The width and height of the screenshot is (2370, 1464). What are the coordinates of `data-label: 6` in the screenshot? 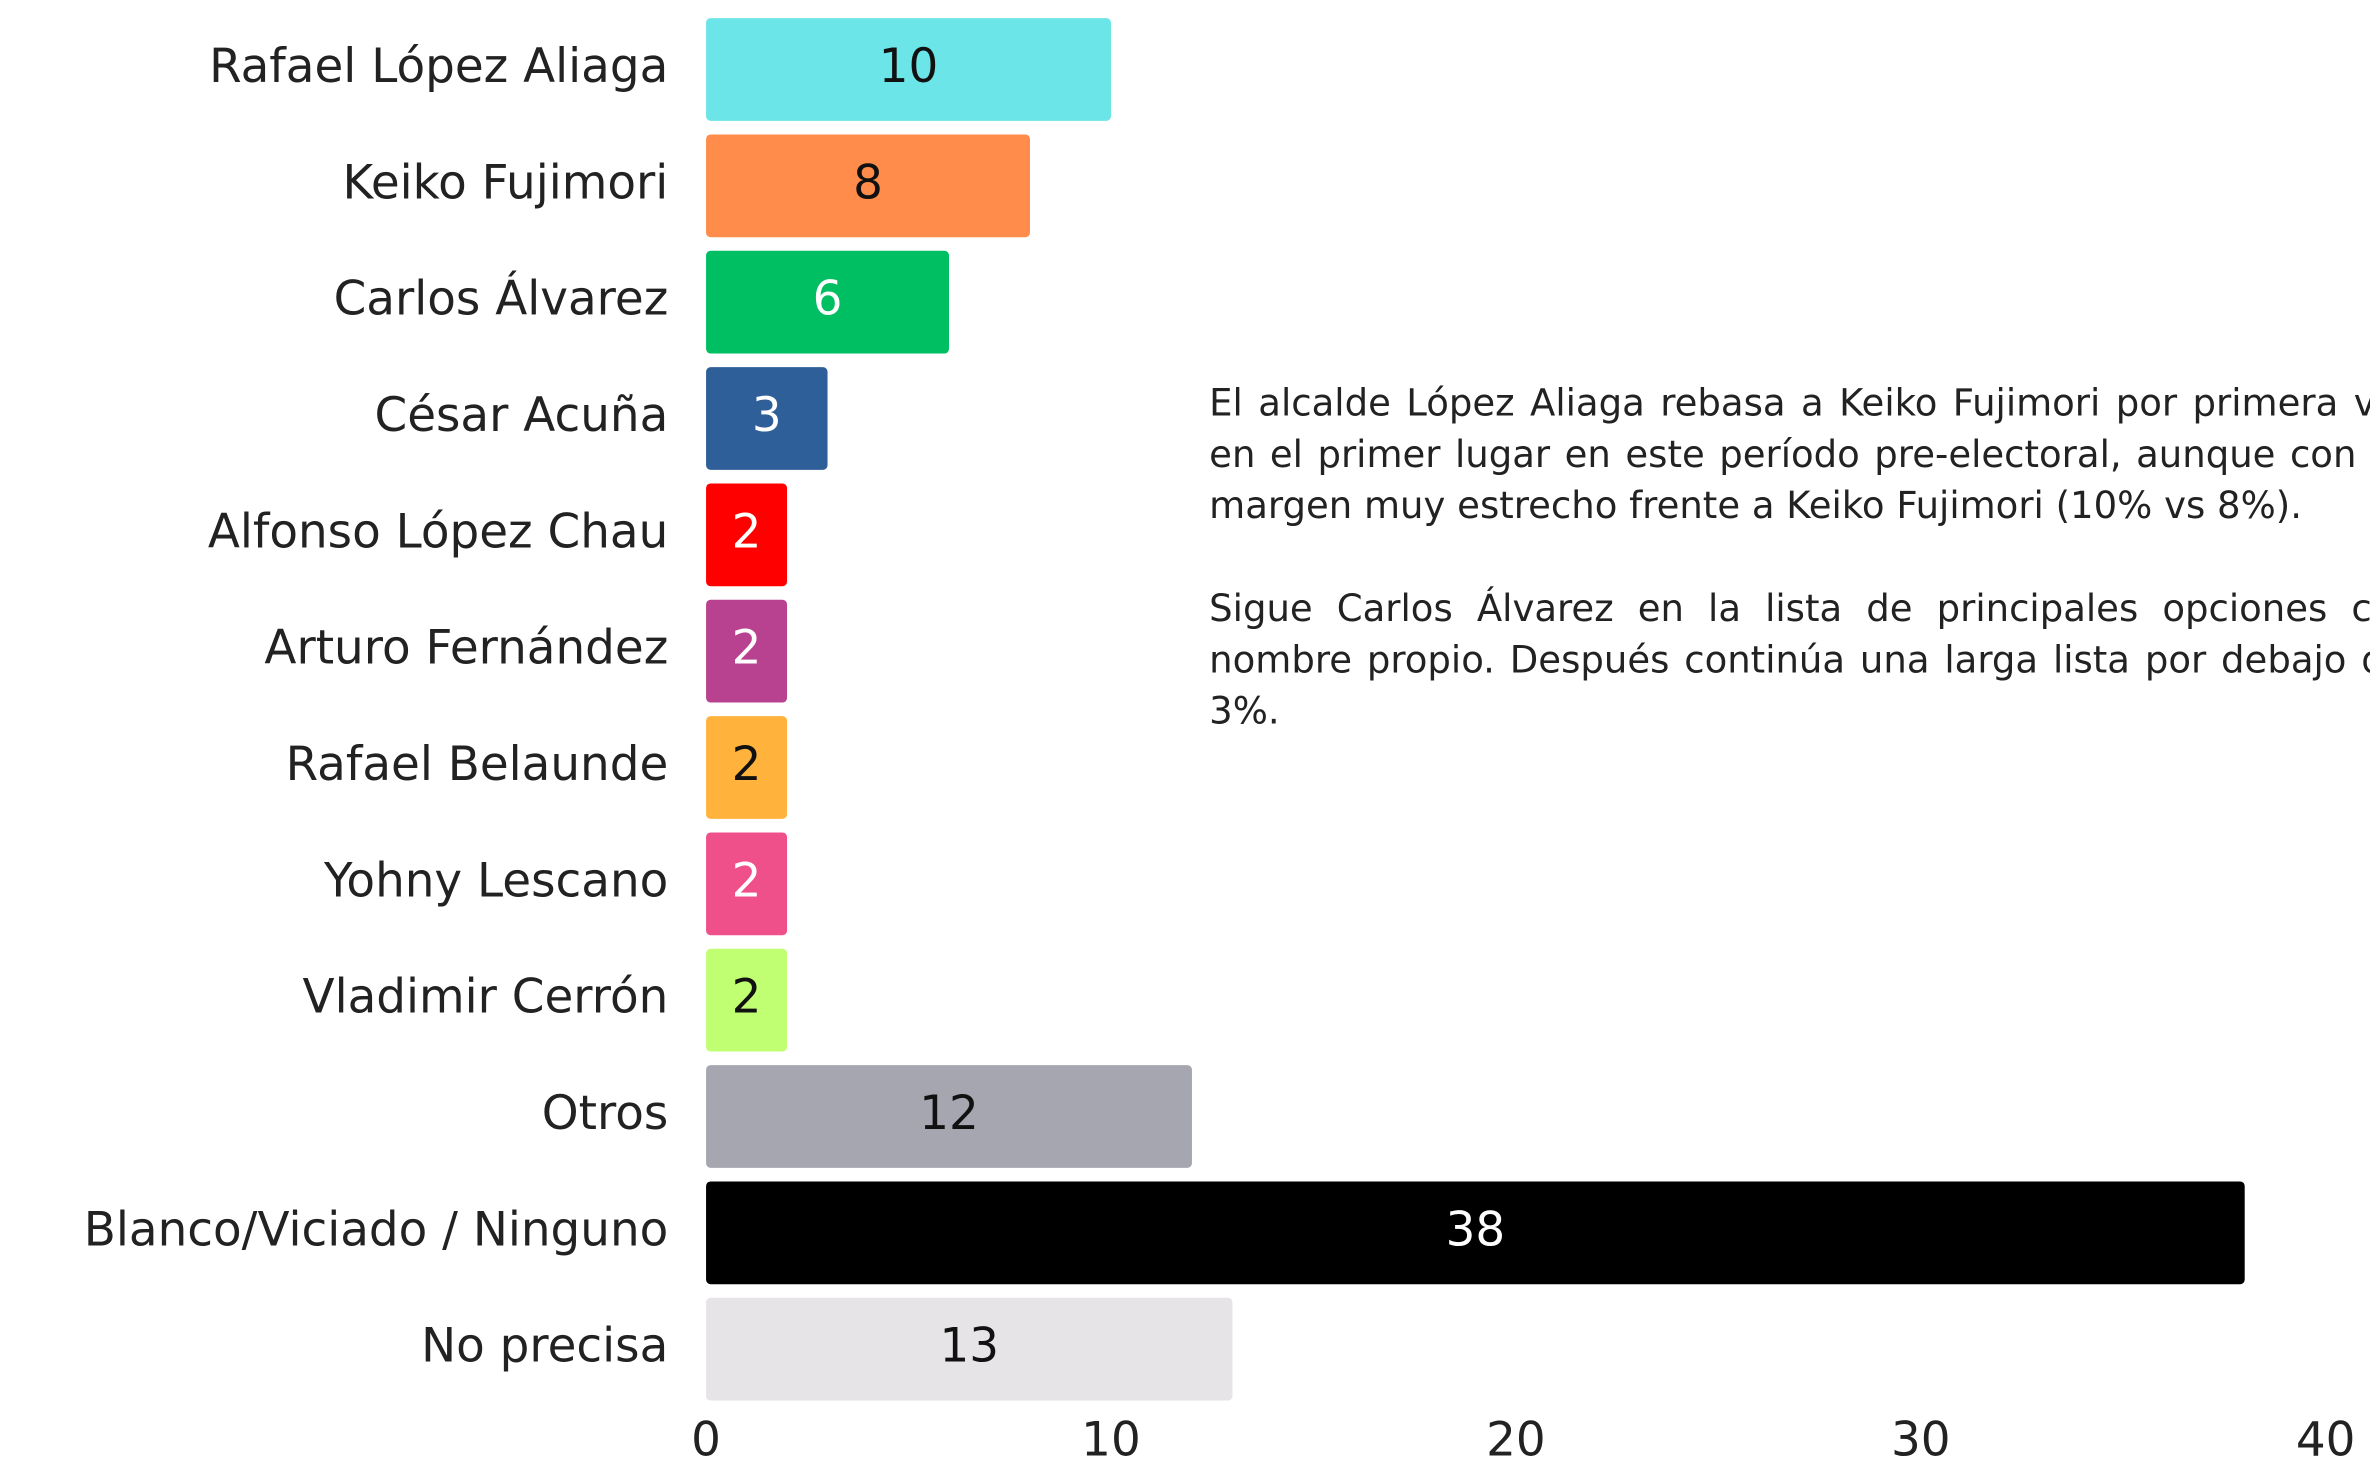 It's located at (828, 300).